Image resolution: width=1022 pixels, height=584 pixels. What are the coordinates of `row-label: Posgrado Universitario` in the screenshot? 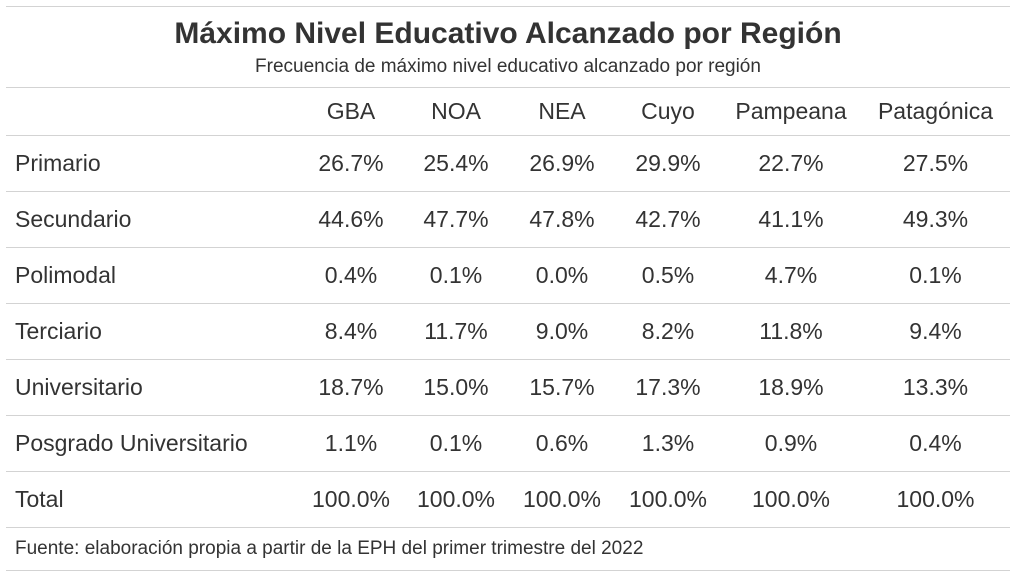 It's located at (152, 443).